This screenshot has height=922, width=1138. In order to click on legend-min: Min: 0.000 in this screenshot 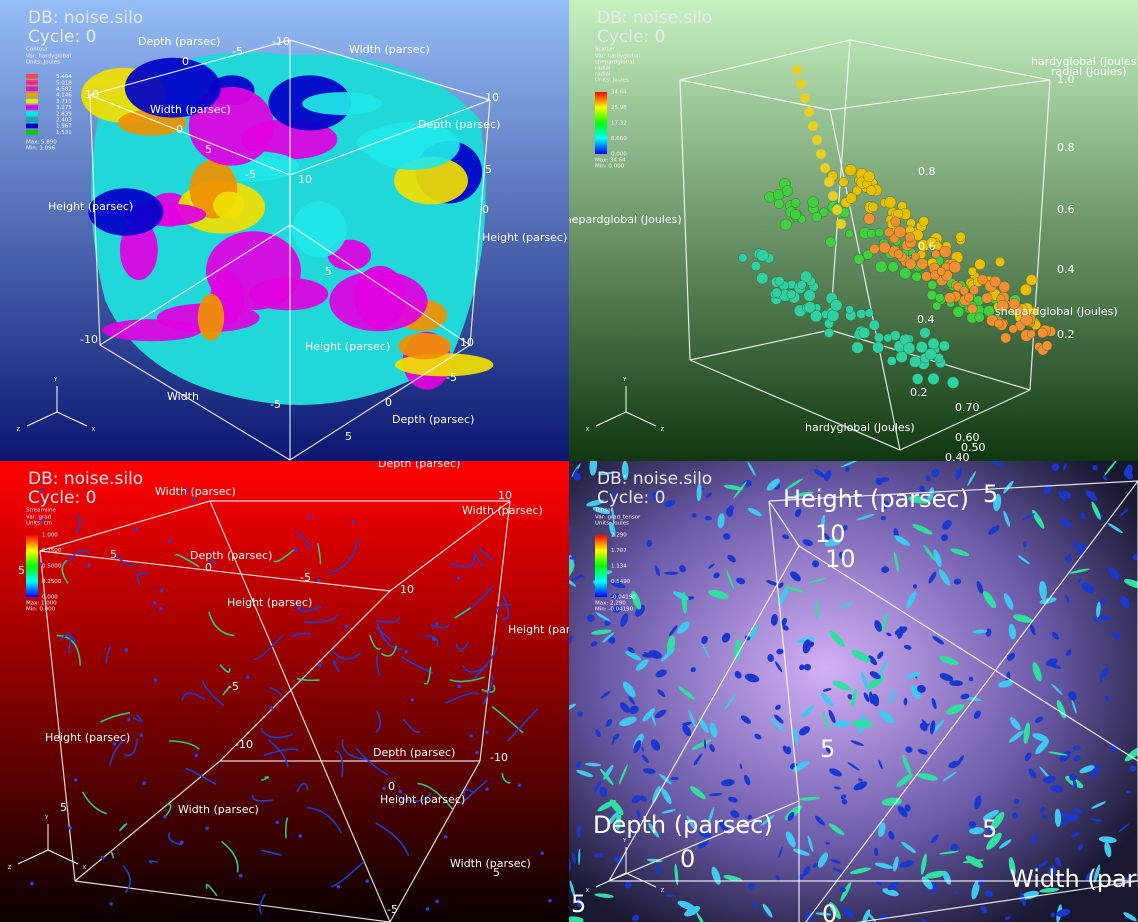, I will do `click(610, 167)`.